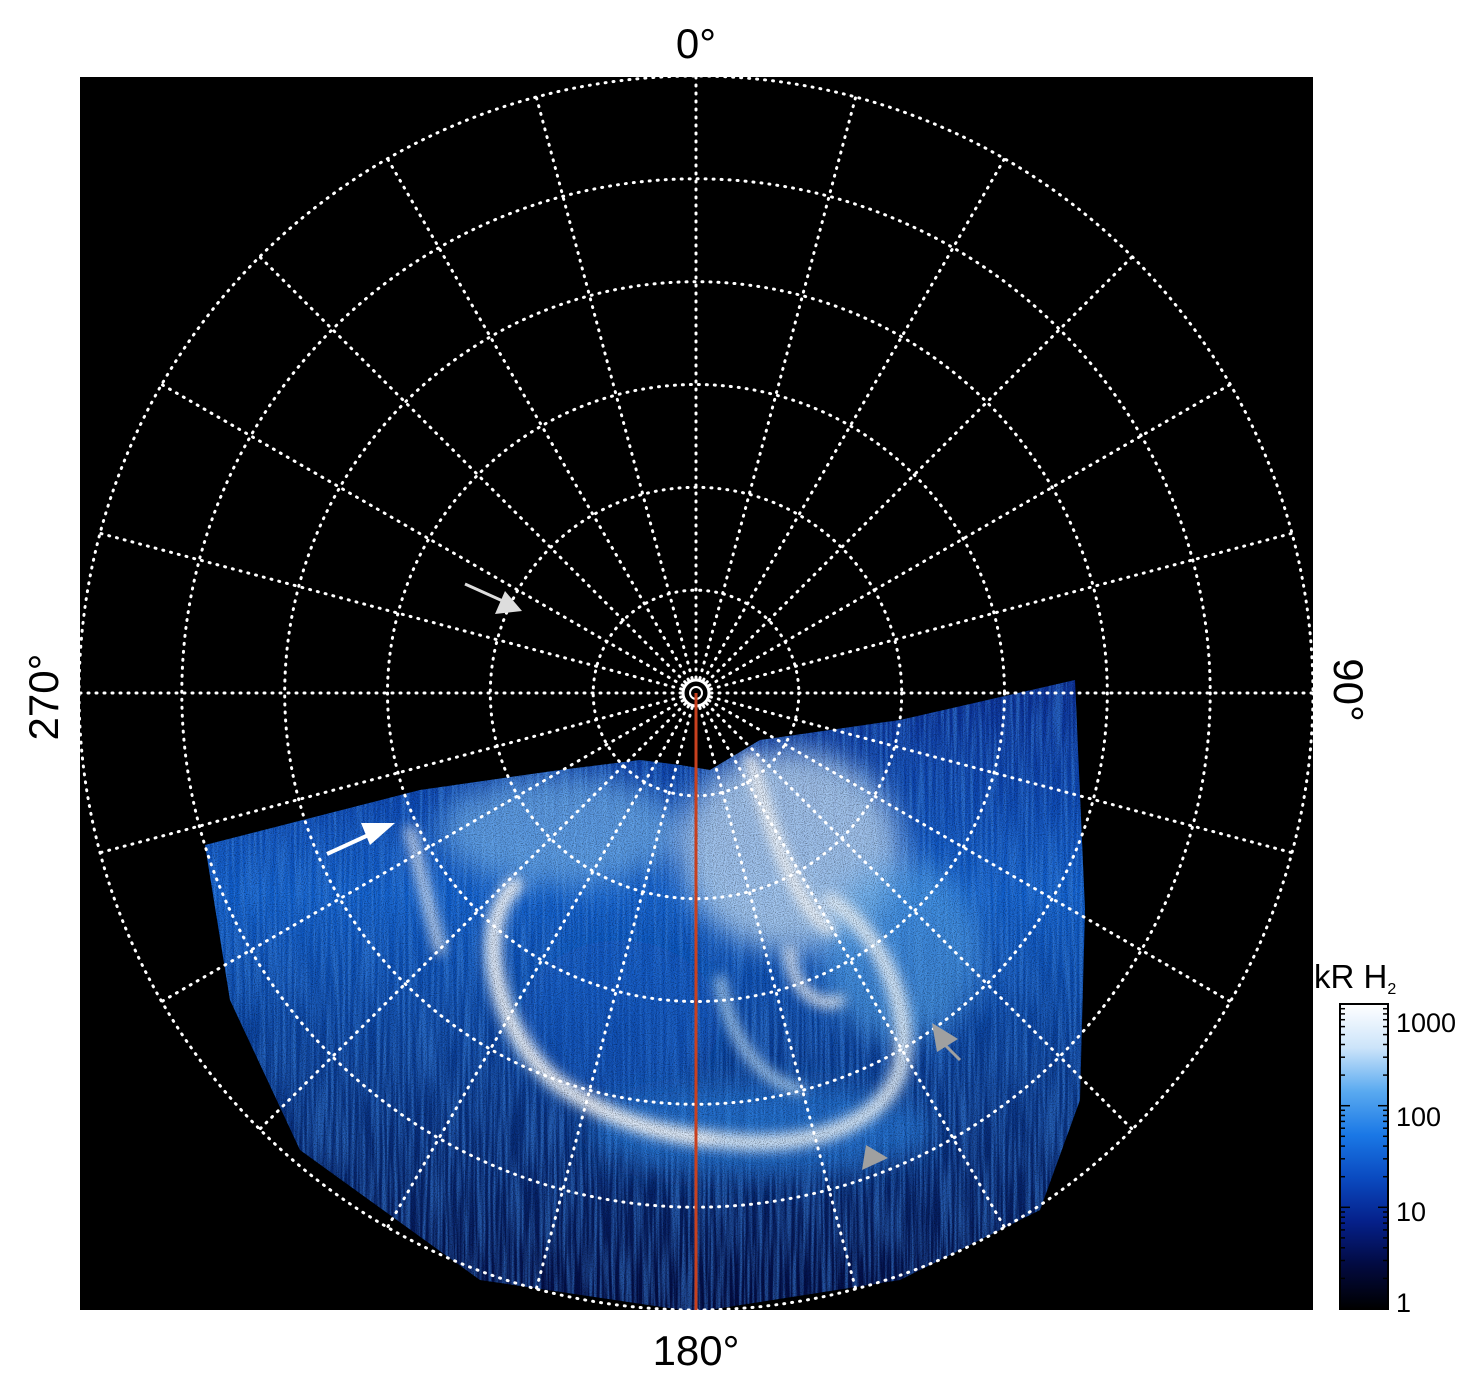  Describe the element at coordinates (1348, 690) in the screenshot. I see `label-right-90deg: 90°` at that location.